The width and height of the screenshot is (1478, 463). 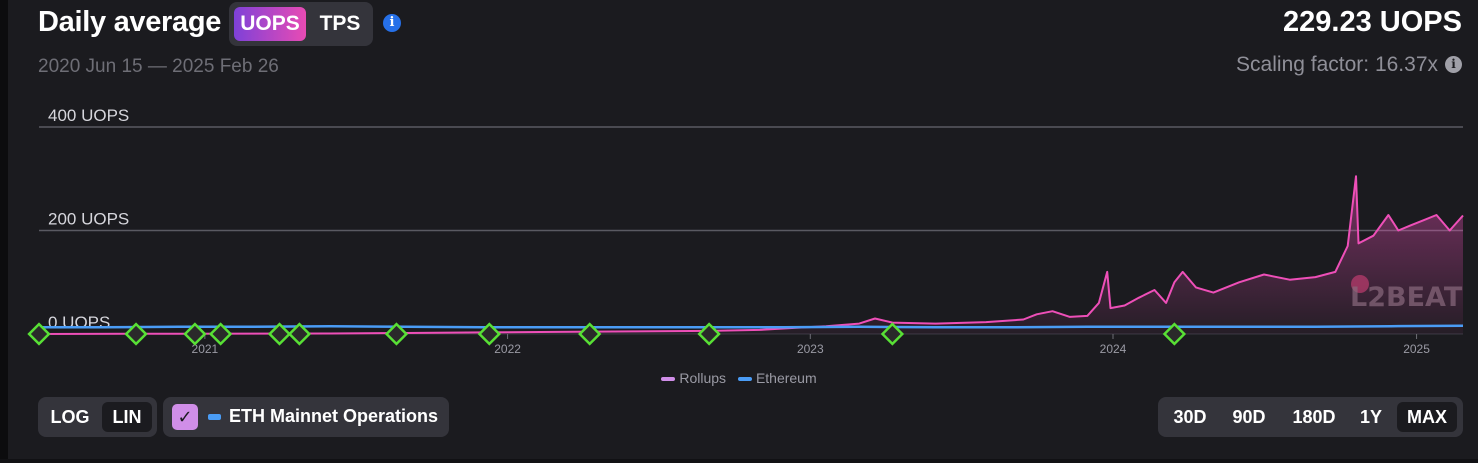 I want to click on eth-mainnet-checkbox: ✓, so click(x=185, y=417).